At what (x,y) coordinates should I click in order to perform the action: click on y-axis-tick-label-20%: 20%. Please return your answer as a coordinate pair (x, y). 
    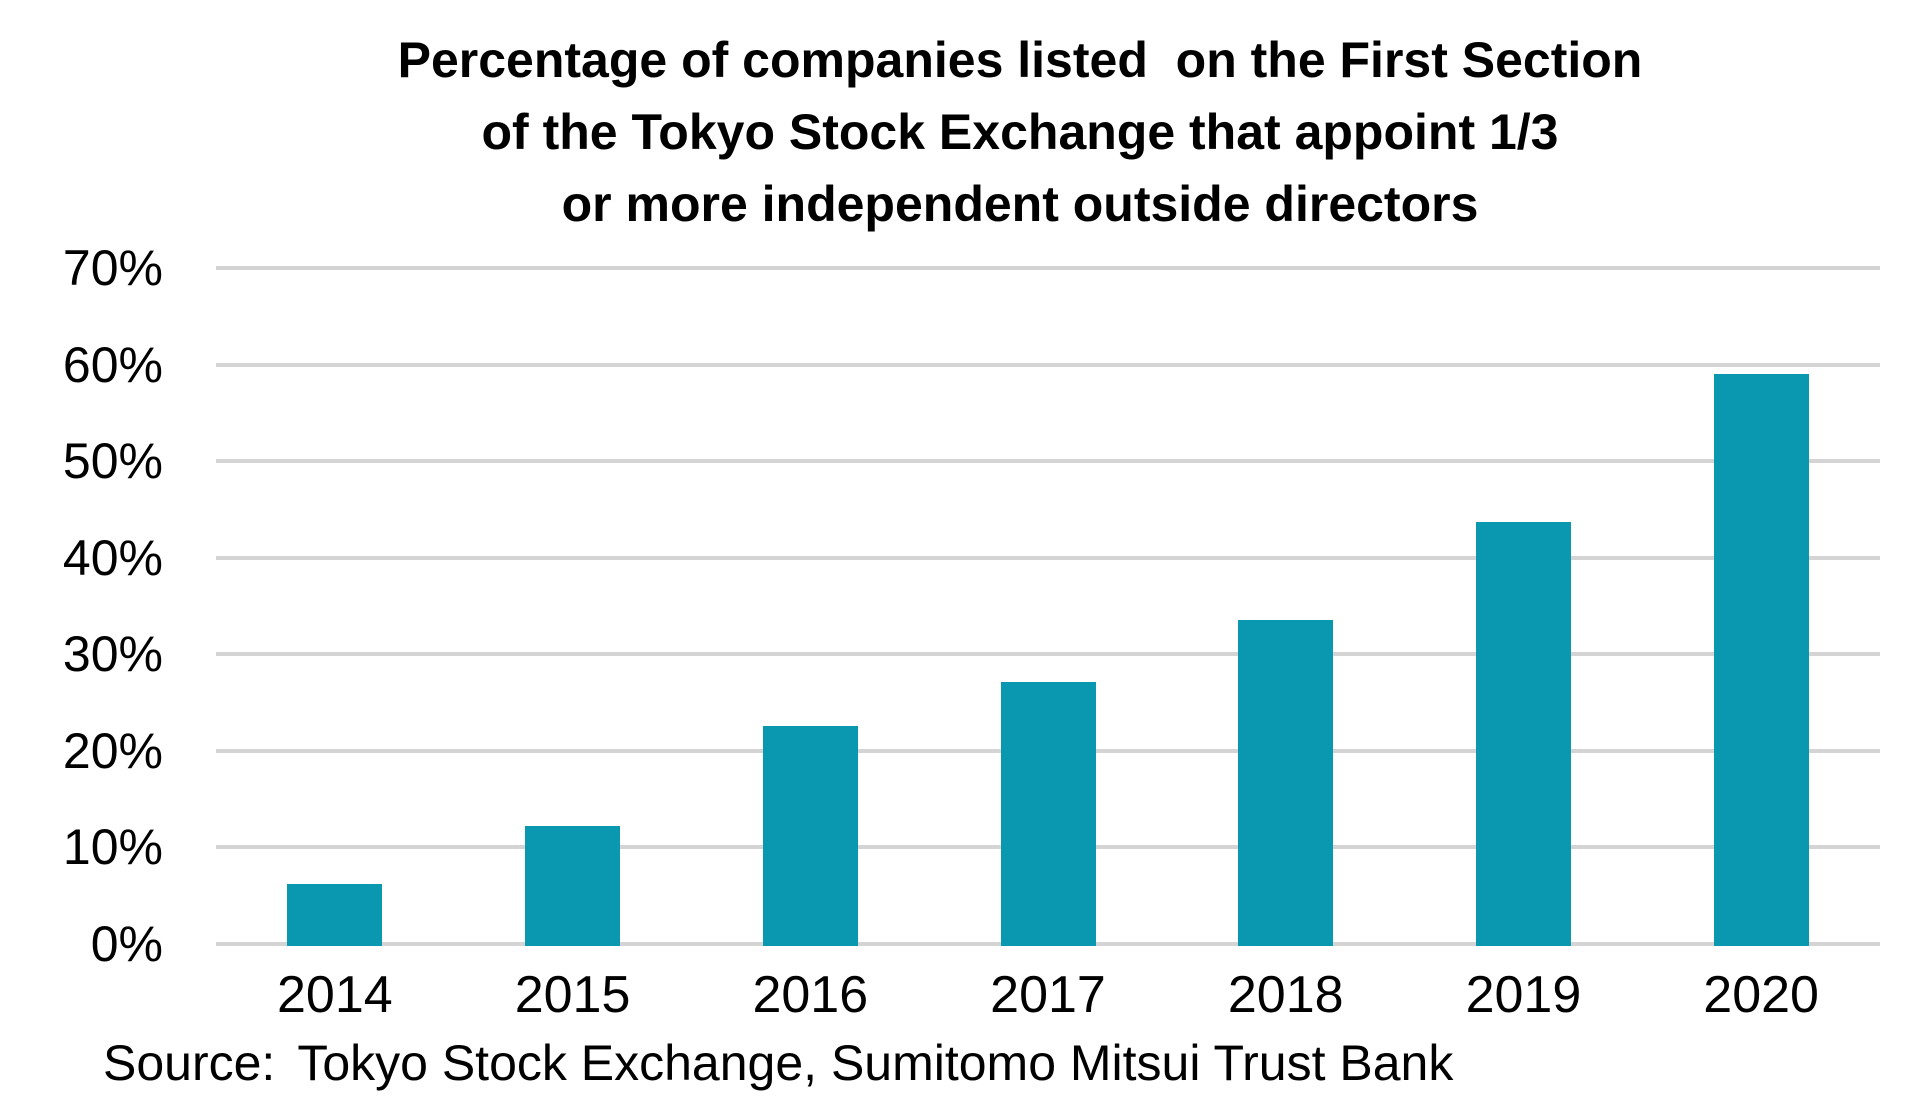
    Looking at the image, I should click on (112, 750).